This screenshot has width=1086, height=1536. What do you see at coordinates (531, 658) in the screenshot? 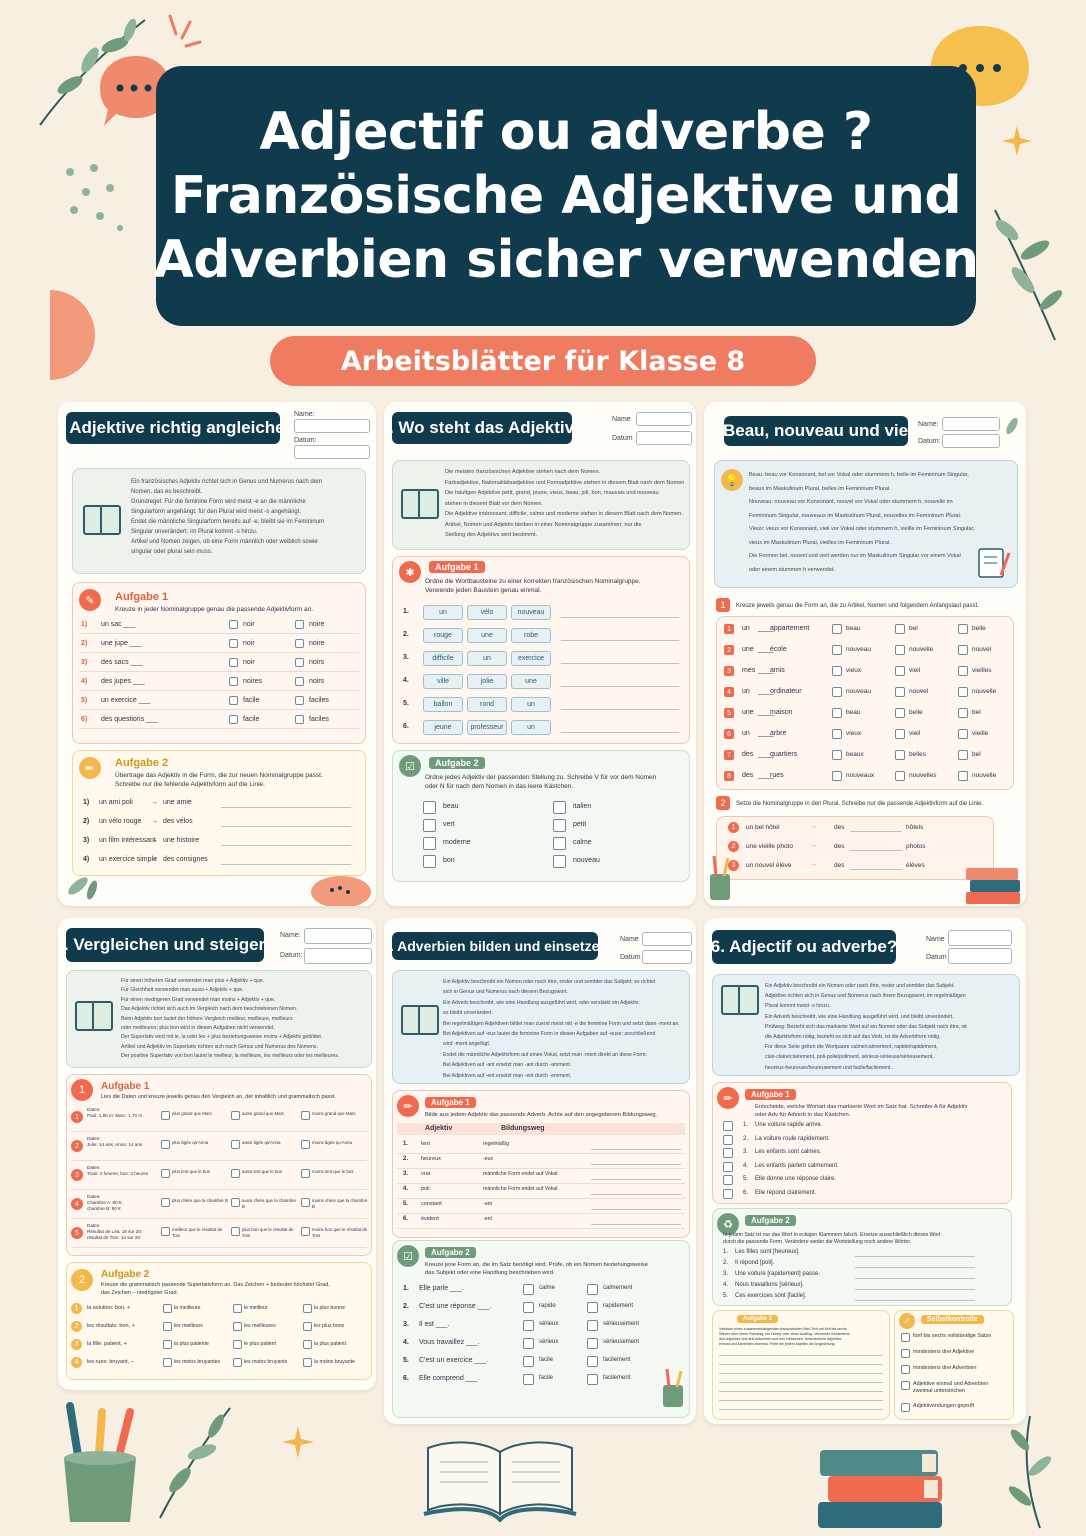
I see `word-tile: exercice` at bounding box center [531, 658].